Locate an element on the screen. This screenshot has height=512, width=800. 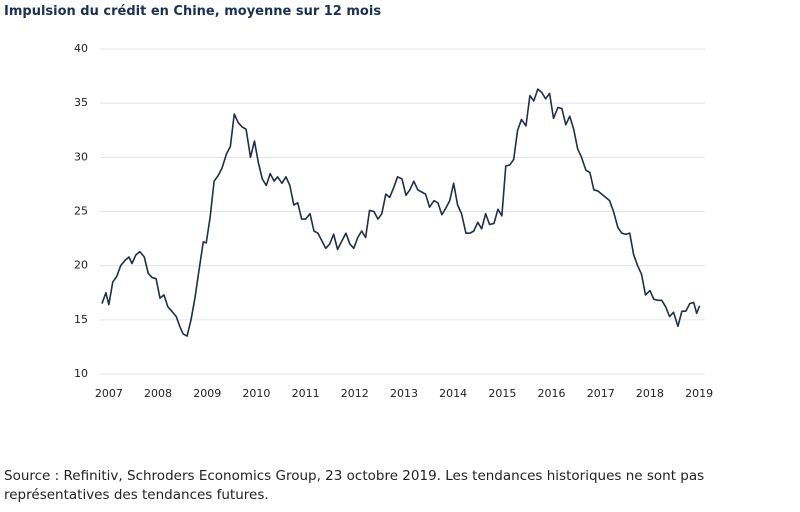
y-tick-label: 40 is located at coordinates (81, 48).